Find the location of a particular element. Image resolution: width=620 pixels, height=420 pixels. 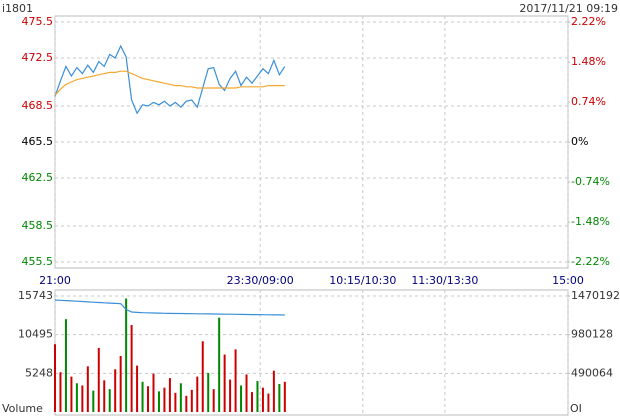

y-tick-label: 15743 is located at coordinates (35, 295).